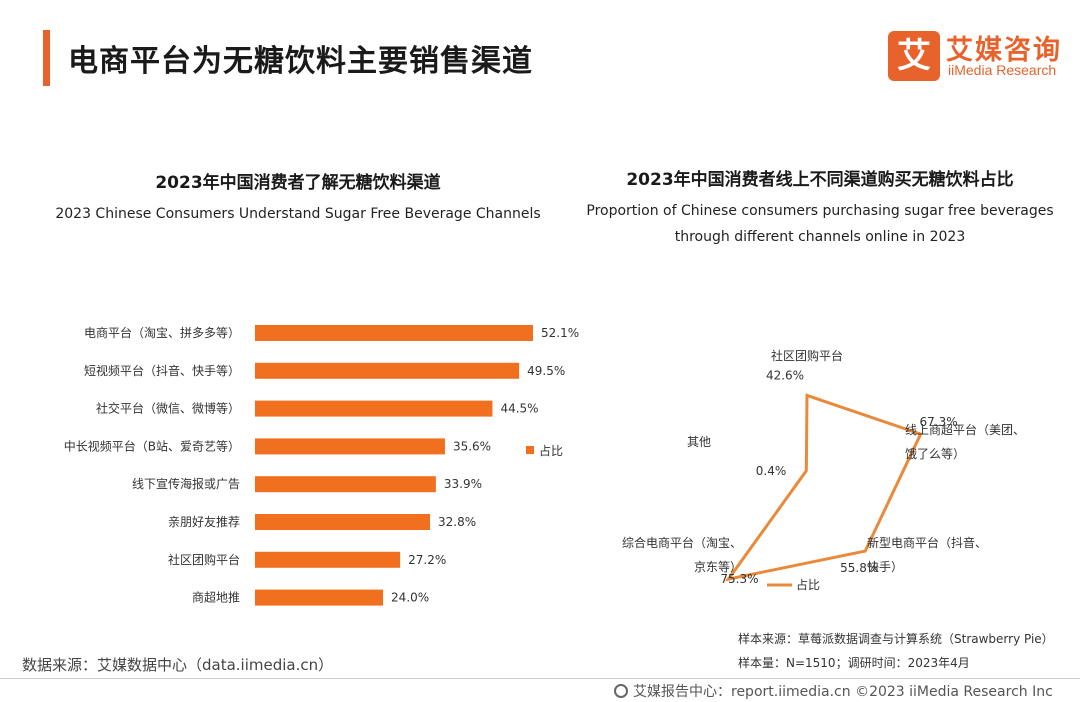 The height and width of the screenshot is (702, 1080). Describe the element at coordinates (771, 471) in the screenshot. I see `radar-value-label: 0.4%` at that location.